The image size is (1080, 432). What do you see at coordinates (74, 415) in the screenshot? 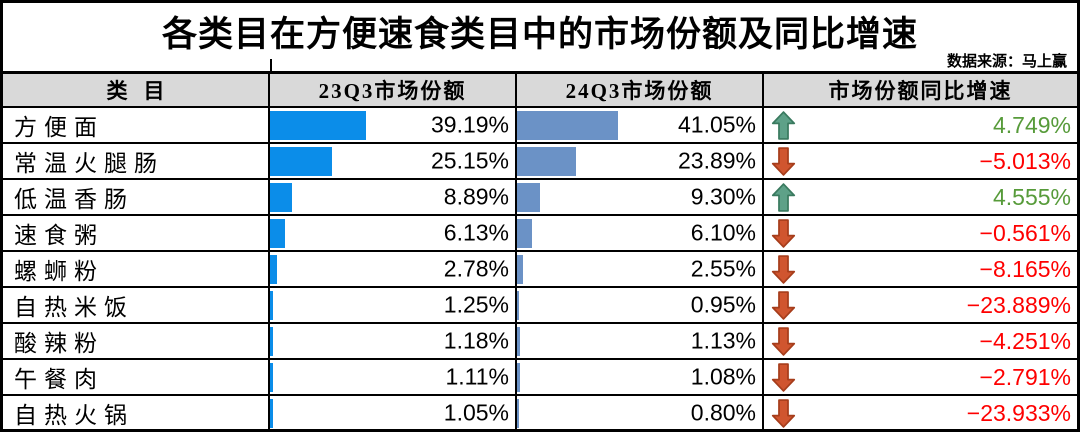
I see `category-label: 自热火锅` at bounding box center [74, 415].